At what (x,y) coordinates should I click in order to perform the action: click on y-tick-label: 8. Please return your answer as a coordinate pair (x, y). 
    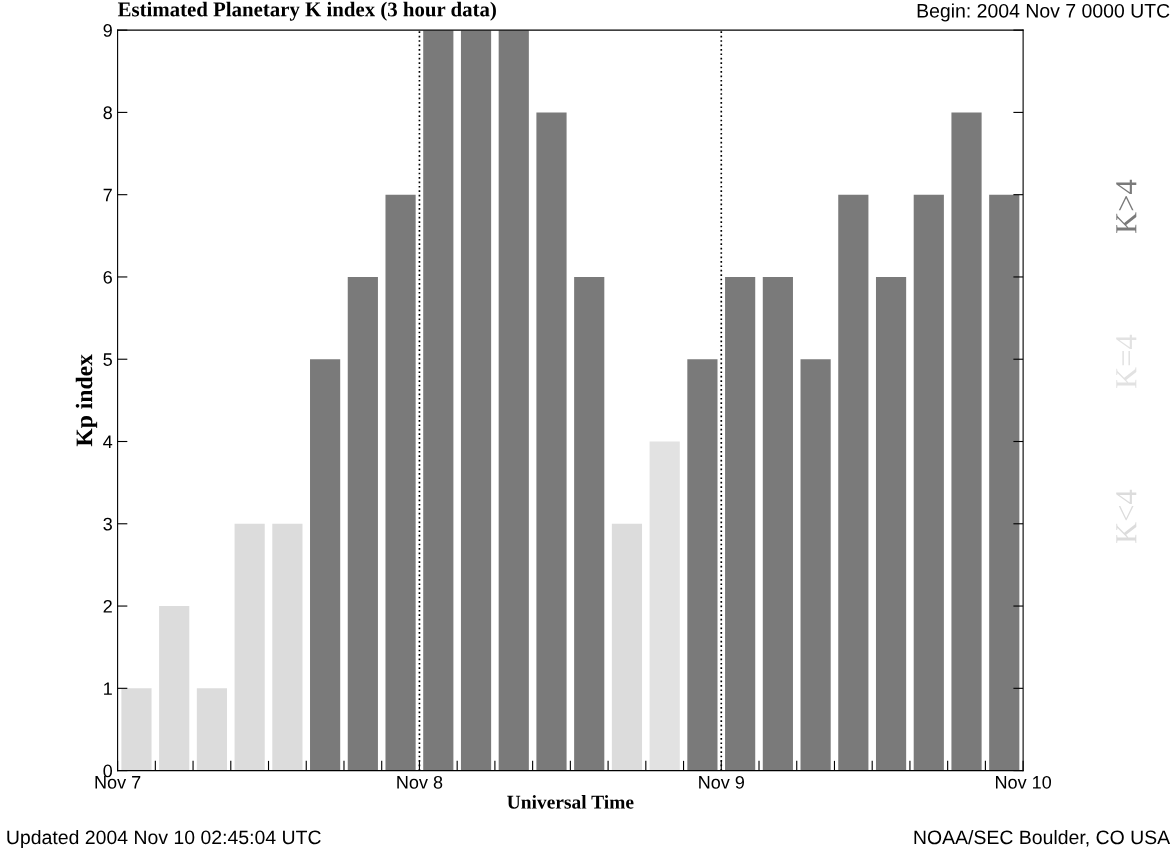
    Looking at the image, I should click on (107, 113).